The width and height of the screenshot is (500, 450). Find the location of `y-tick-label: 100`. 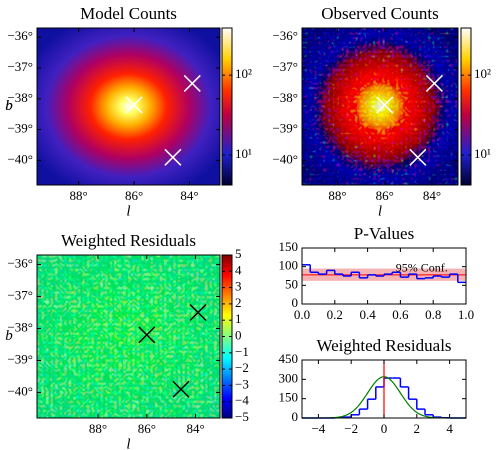

y-tick-label: 100 is located at coordinates (289, 265).